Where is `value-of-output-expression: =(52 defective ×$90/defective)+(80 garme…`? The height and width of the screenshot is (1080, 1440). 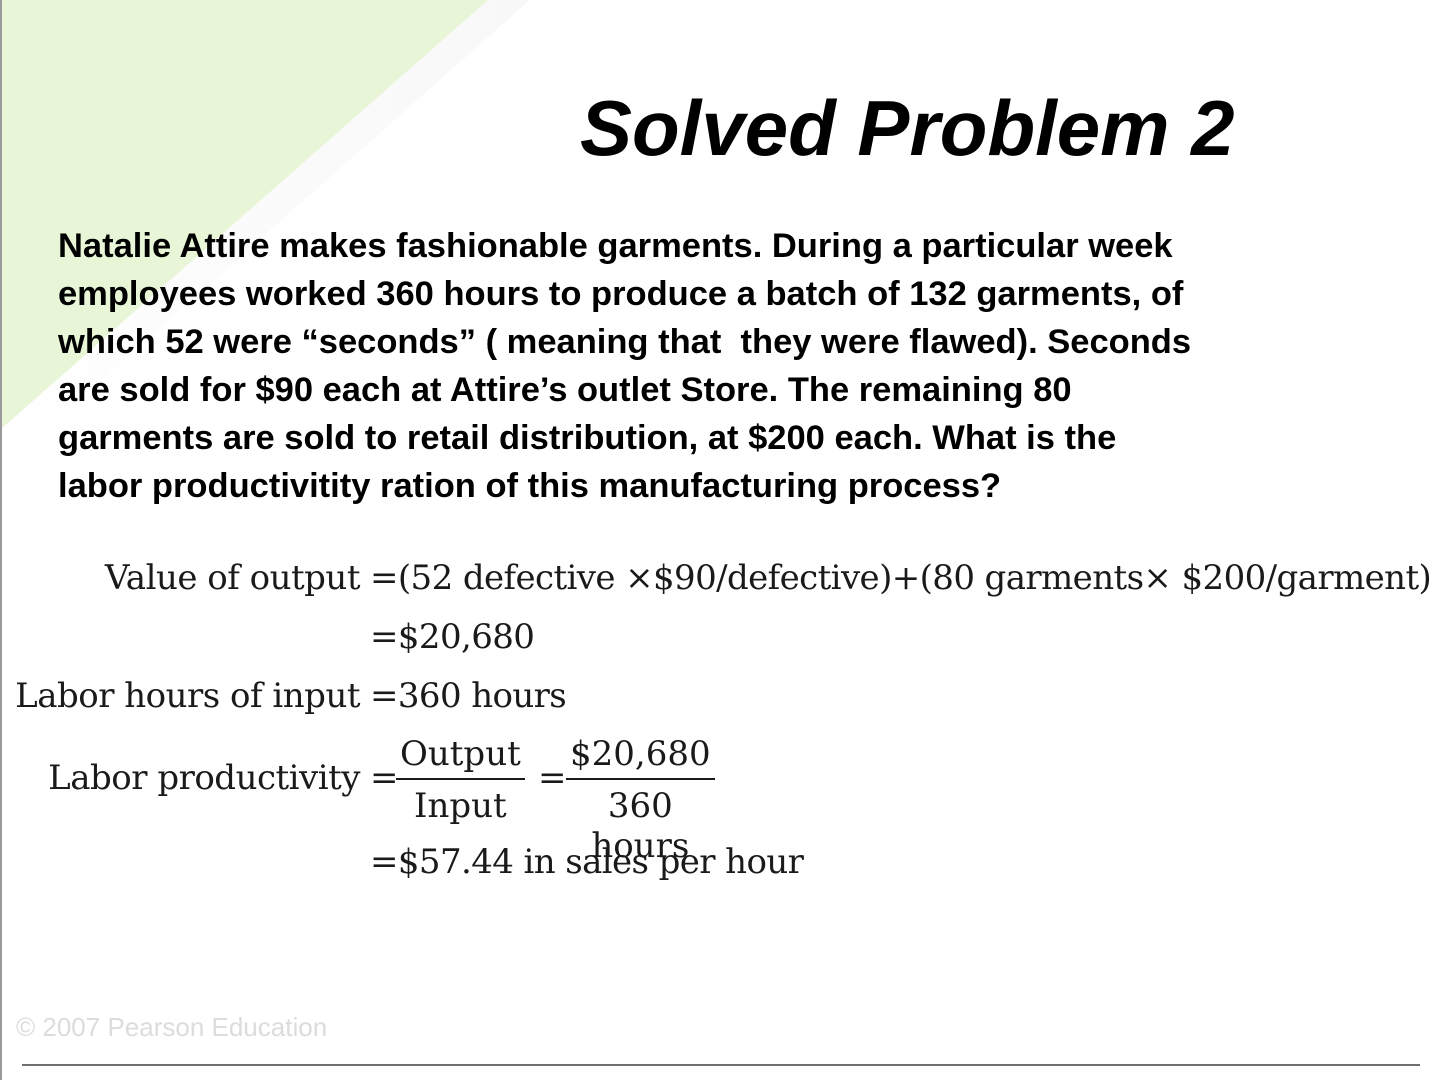
value-of-output-expression: =(52 defective ×$90/defective)+(80 garme… is located at coordinates (901, 578).